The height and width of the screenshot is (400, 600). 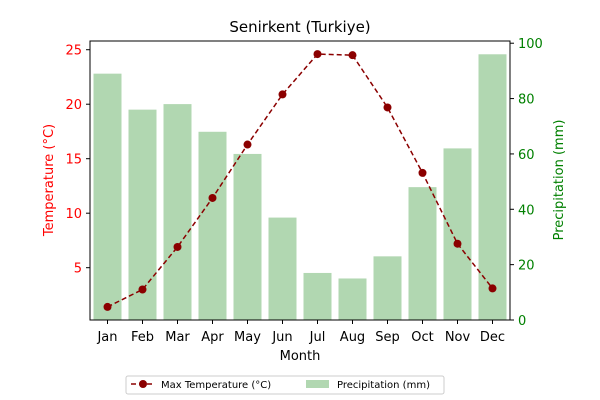 What do you see at coordinates (317, 54) in the screenshot?
I see `temperature-point-jul` at bounding box center [317, 54].